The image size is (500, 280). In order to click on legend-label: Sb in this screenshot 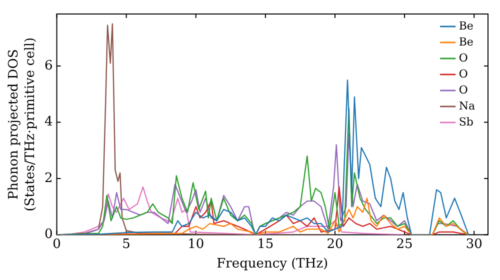, I will do `click(466, 121)`.